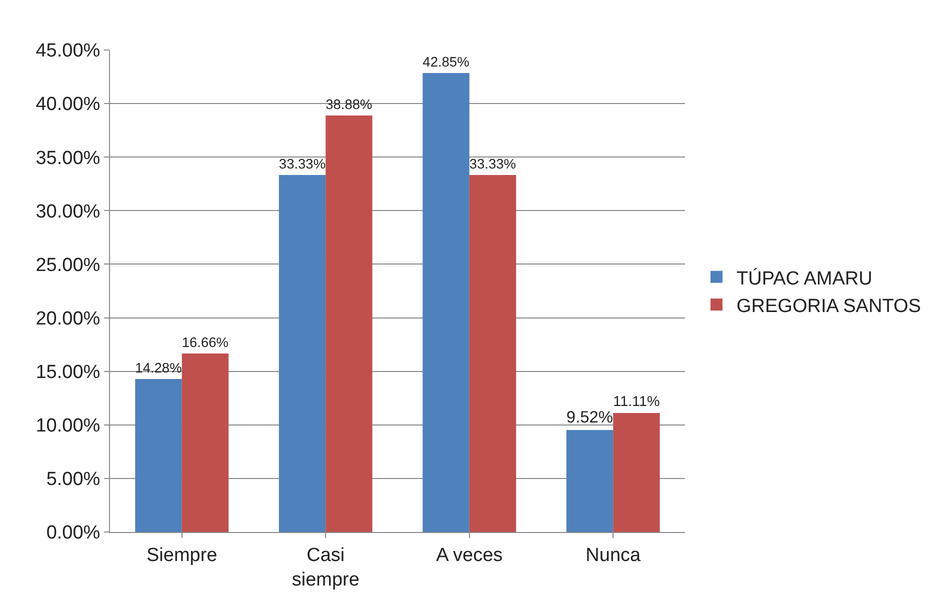 The height and width of the screenshot is (612, 938). What do you see at coordinates (804, 278) in the screenshot?
I see `legend-label: TÚPAC AMARU` at bounding box center [804, 278].